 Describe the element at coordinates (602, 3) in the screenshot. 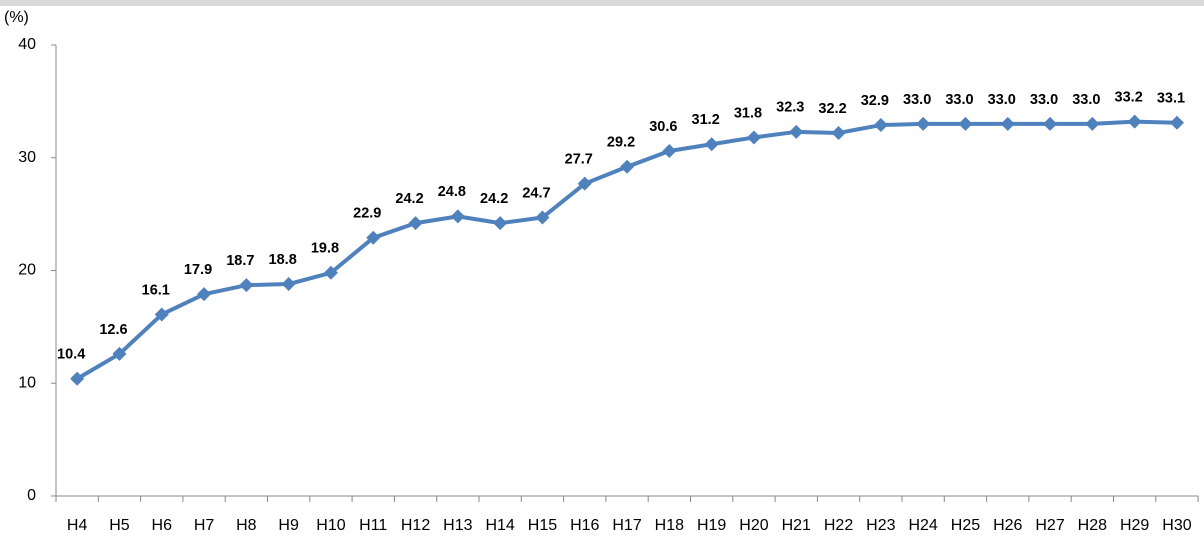

I see `top-bar` at that location.